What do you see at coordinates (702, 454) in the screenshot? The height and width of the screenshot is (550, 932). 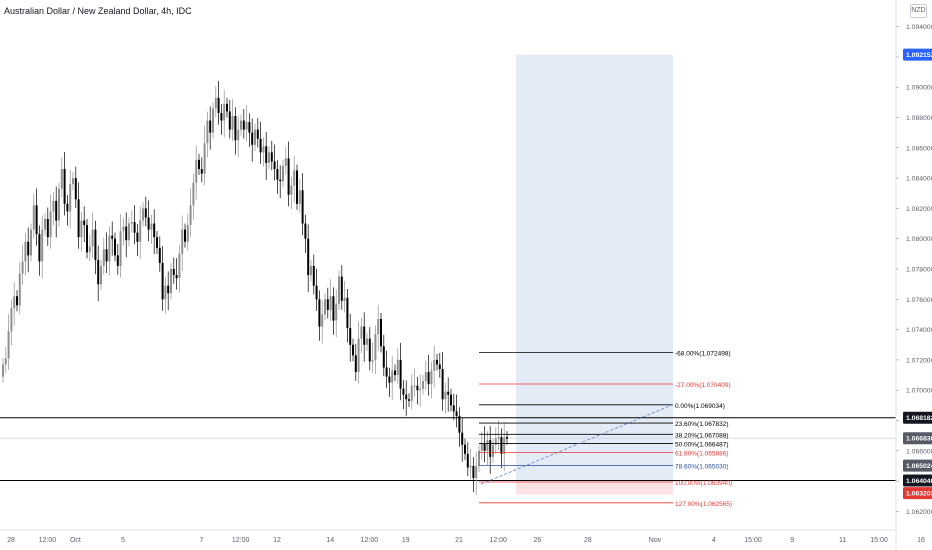 I see `fib-level-label-6: 61.80%(1.065886)` at bounding box center [702, 454].